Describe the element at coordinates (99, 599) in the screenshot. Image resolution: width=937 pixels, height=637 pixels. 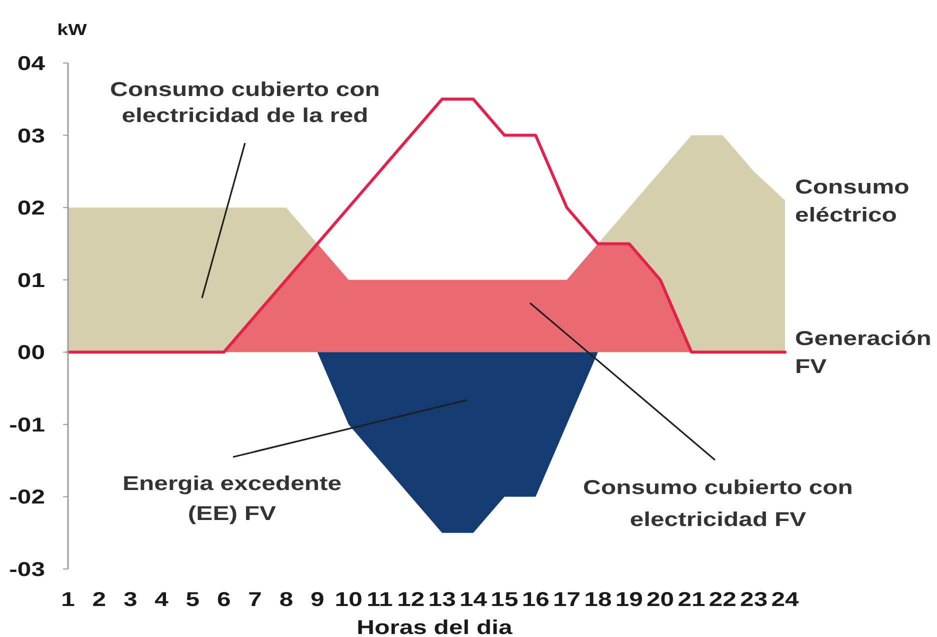
I see `x-tick-label: 2` at that location.